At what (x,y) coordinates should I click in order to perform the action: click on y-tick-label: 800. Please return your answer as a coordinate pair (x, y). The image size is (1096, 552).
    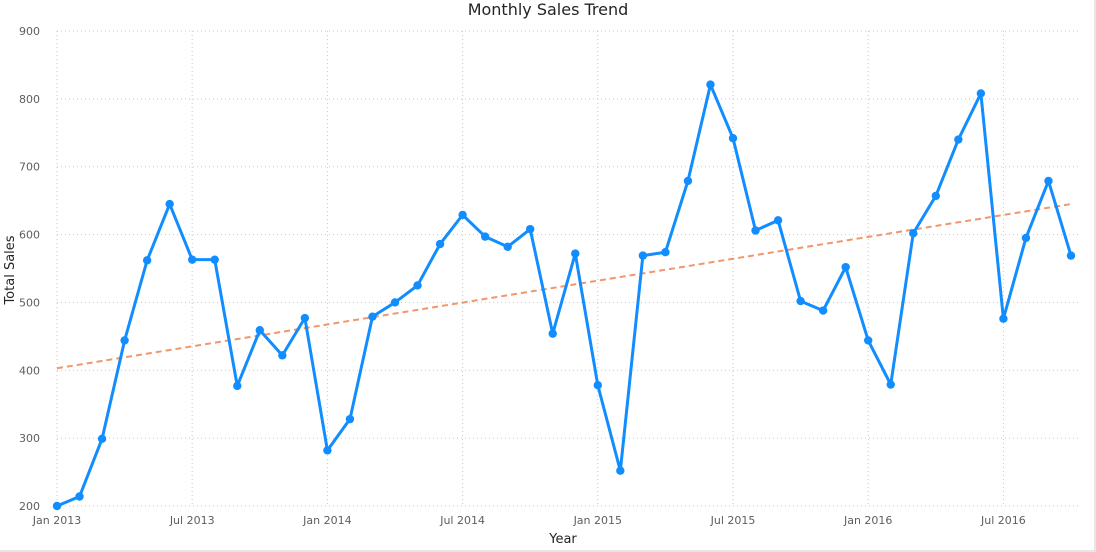
    Looking at the image, I should click on (29, 99).